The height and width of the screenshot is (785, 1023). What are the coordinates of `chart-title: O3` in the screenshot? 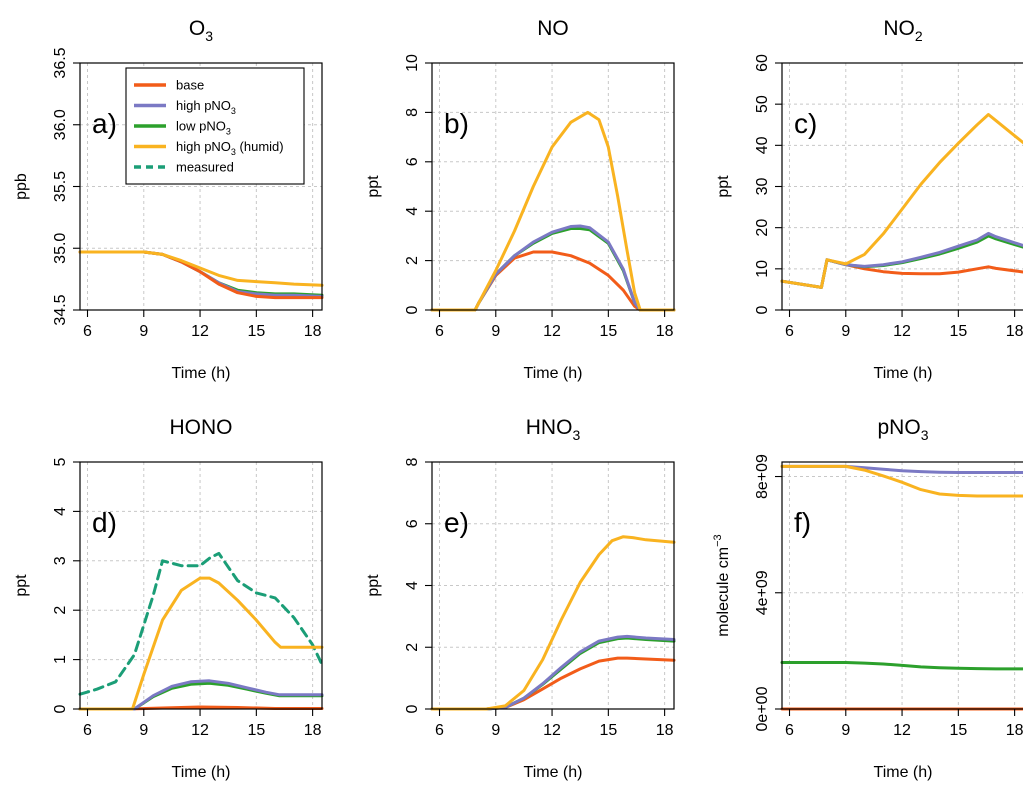 It's located at (201, 30).